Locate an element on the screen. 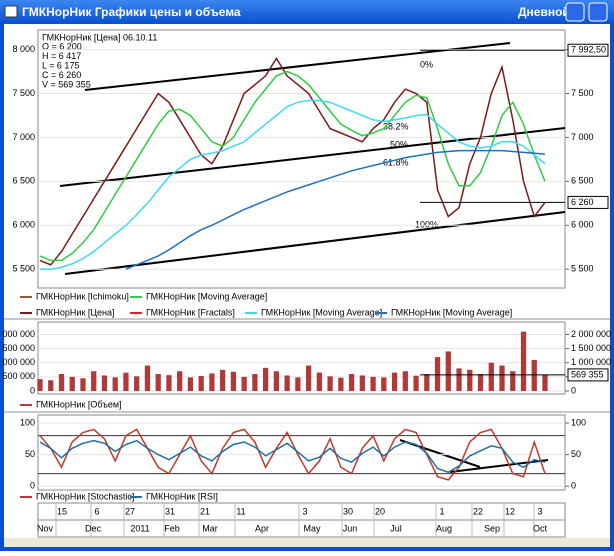  day-label: 1 is located at coordinates (441, 511).